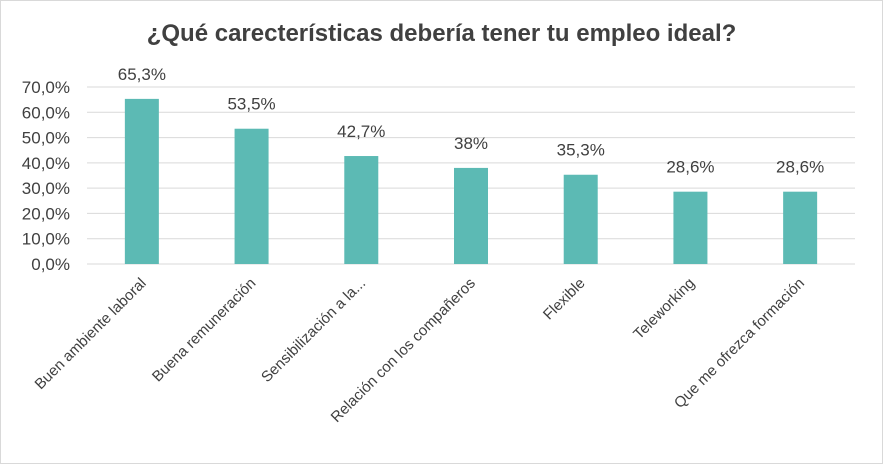  What do you see at coordinates (204, 330) in the screenshot?
I see `category-label: Buena remuneración` at bounding box center [204, 330].